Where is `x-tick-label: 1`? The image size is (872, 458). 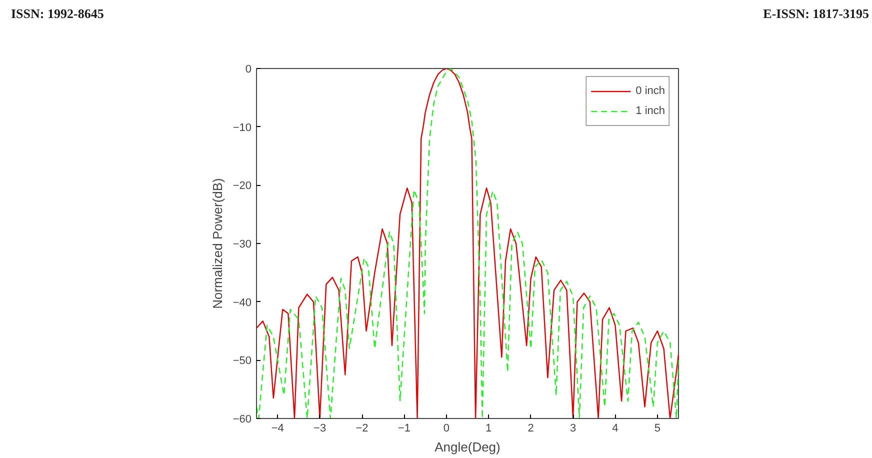
x-tick-label: 1 is located at coordinates (489, 428).